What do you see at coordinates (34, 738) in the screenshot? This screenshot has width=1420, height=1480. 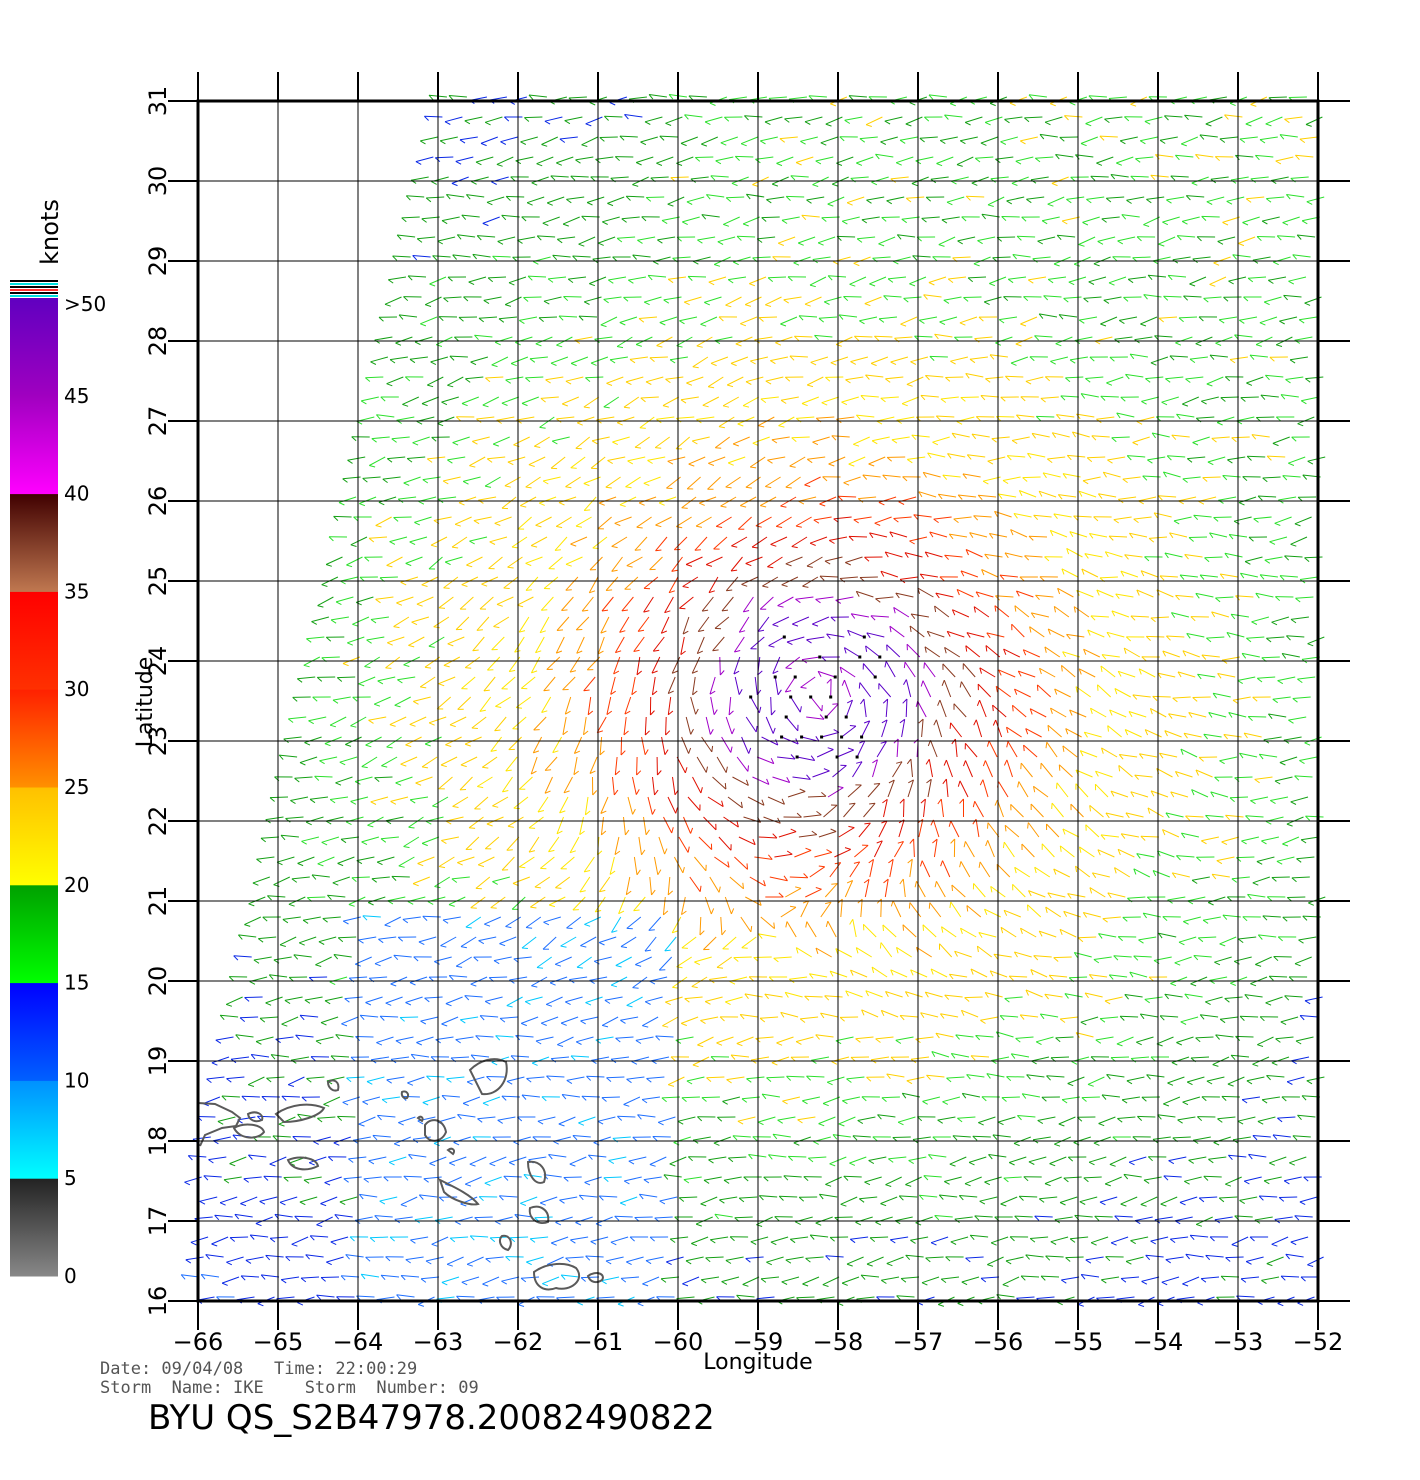 I see `colorbar-band` at bounding box center [34, 738].